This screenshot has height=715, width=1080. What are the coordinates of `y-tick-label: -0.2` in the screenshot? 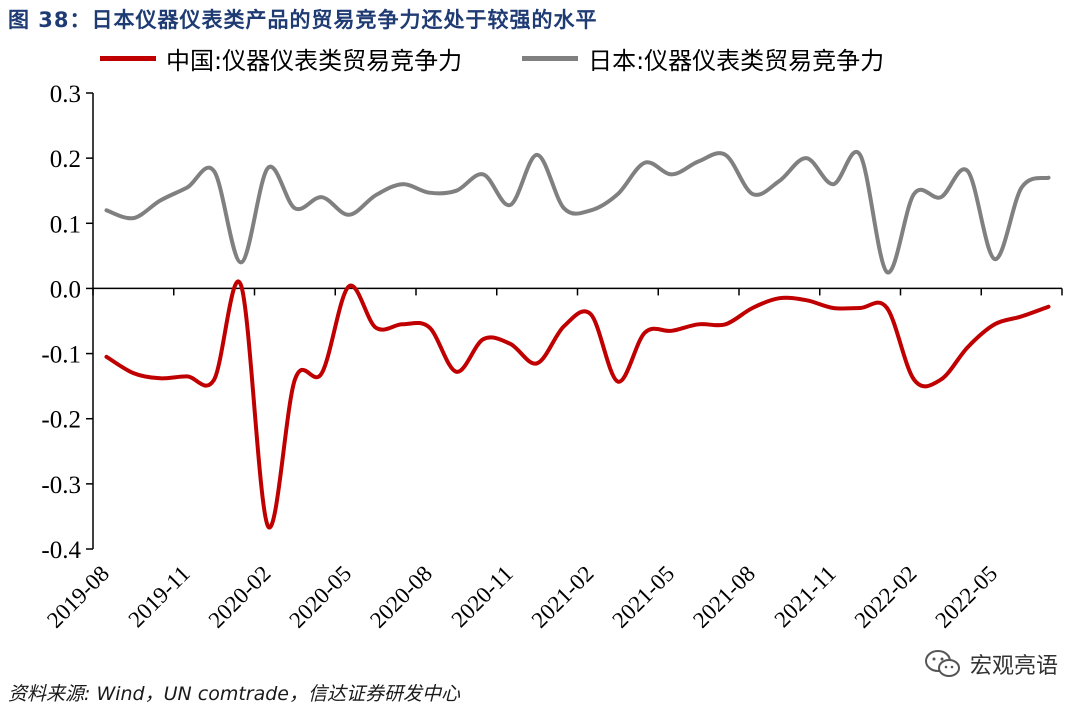 It's located at (61, 420).